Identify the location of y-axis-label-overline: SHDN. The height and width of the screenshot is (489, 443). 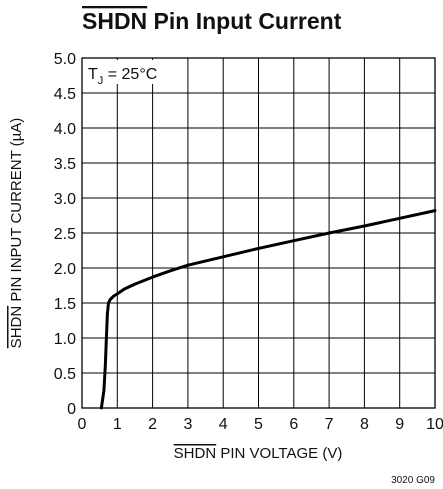
(16, 327).